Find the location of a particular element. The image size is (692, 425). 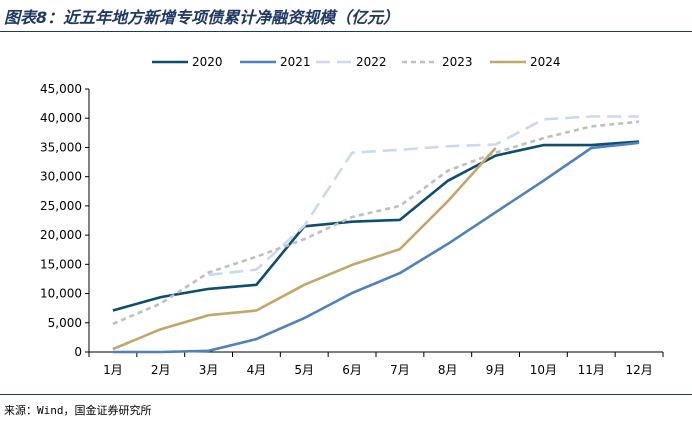

x-tick-label: 7月 is located at coordinates (400, 370).